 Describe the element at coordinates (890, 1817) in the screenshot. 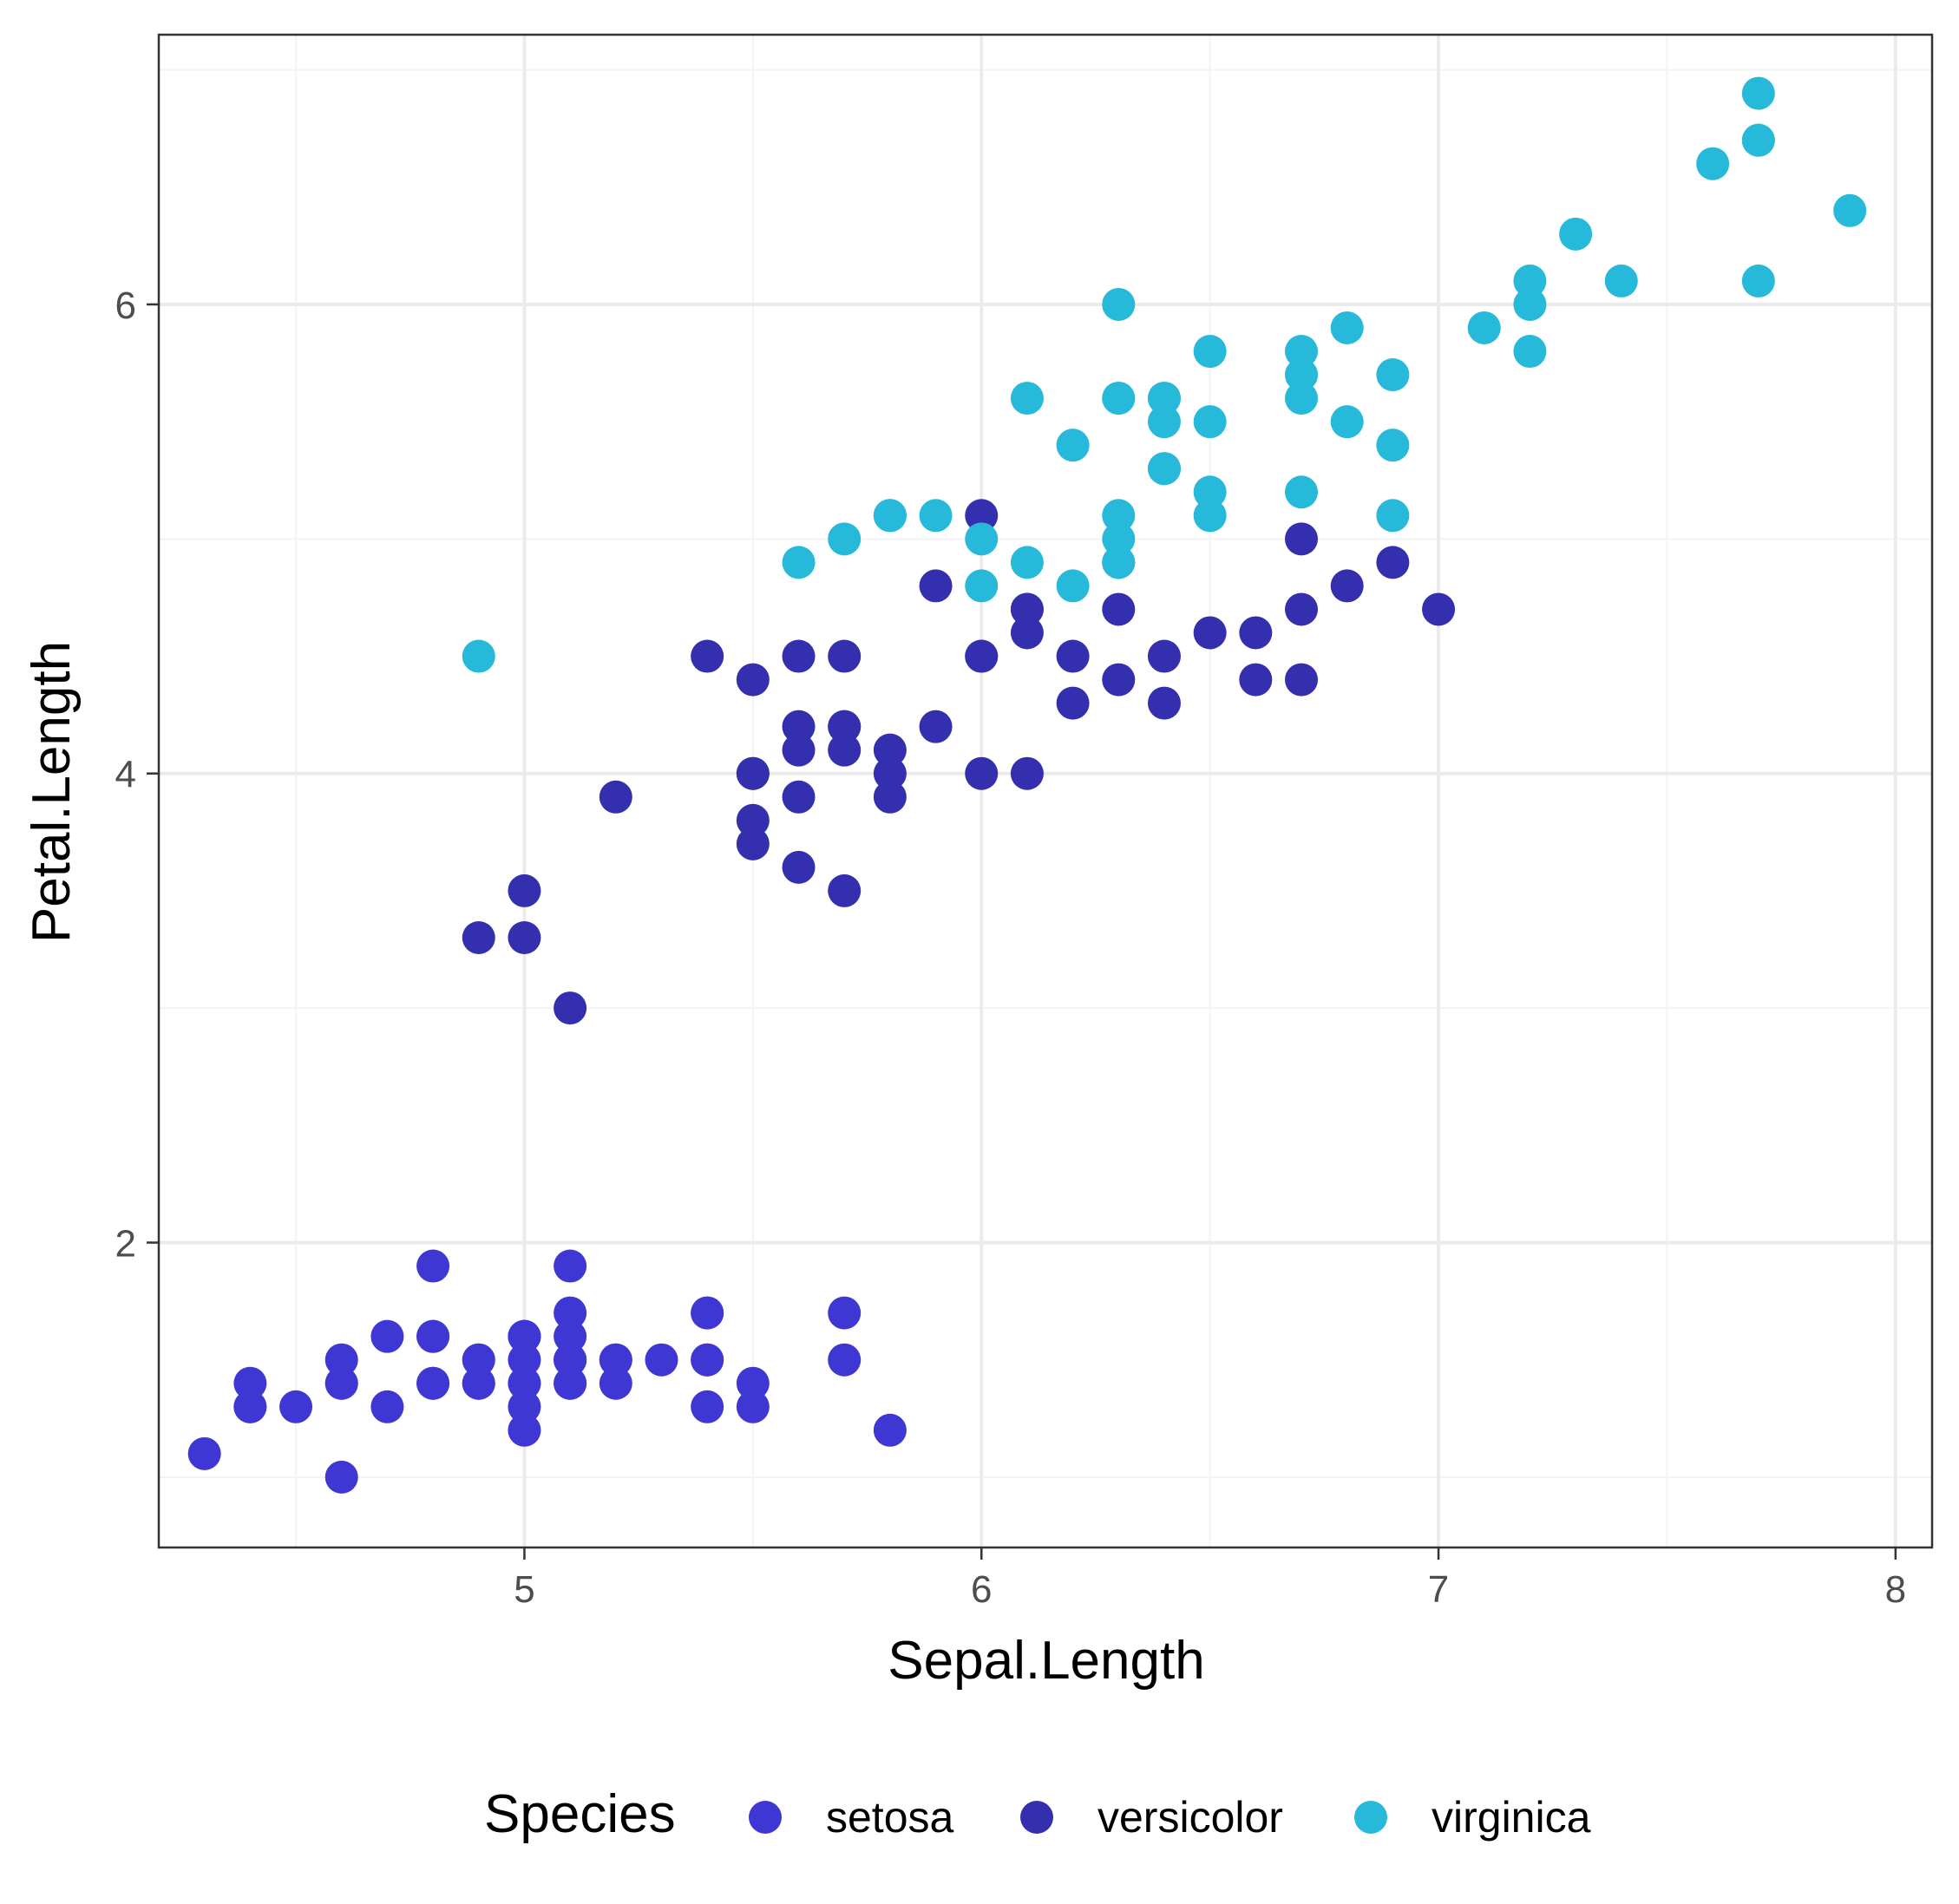

I see `legend-label-setosa: setosa` at that location.